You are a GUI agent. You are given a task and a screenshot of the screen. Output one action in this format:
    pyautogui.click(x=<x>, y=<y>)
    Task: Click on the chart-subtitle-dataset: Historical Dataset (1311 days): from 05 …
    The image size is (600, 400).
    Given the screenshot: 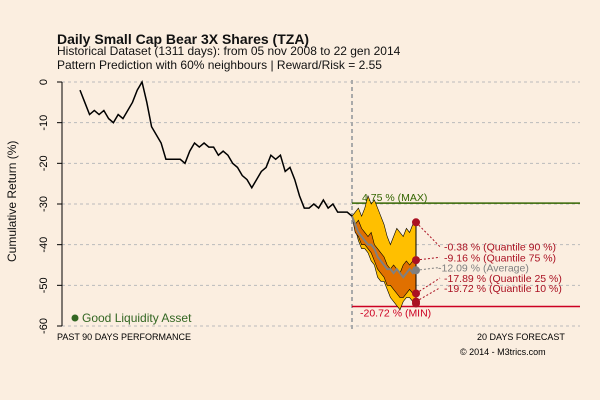 What is the action you would take?
    pyautogui.click(x=229, y=51)
    